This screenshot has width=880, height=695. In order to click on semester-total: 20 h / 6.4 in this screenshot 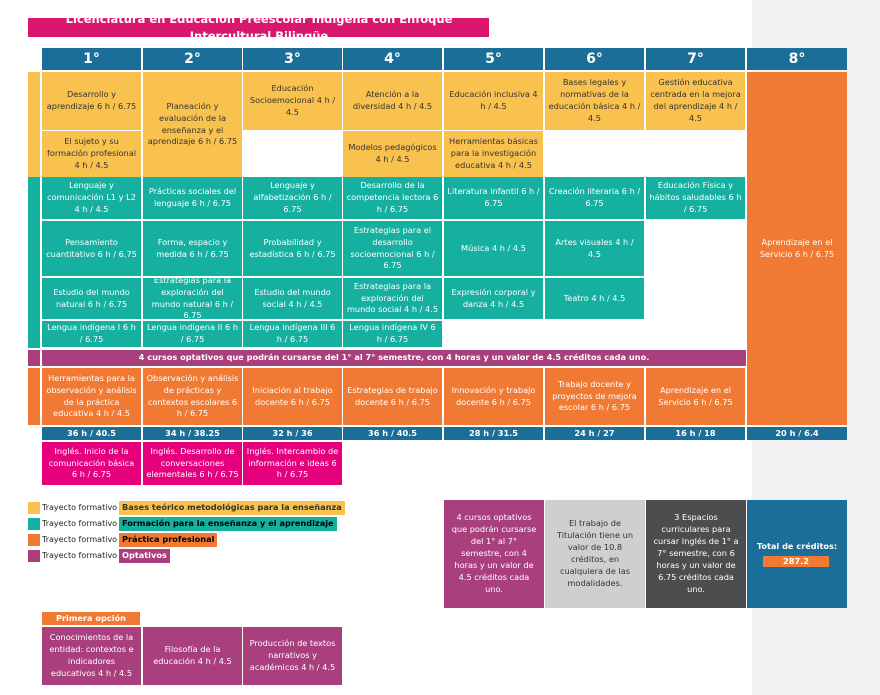, I will do `click(797, 433)`.